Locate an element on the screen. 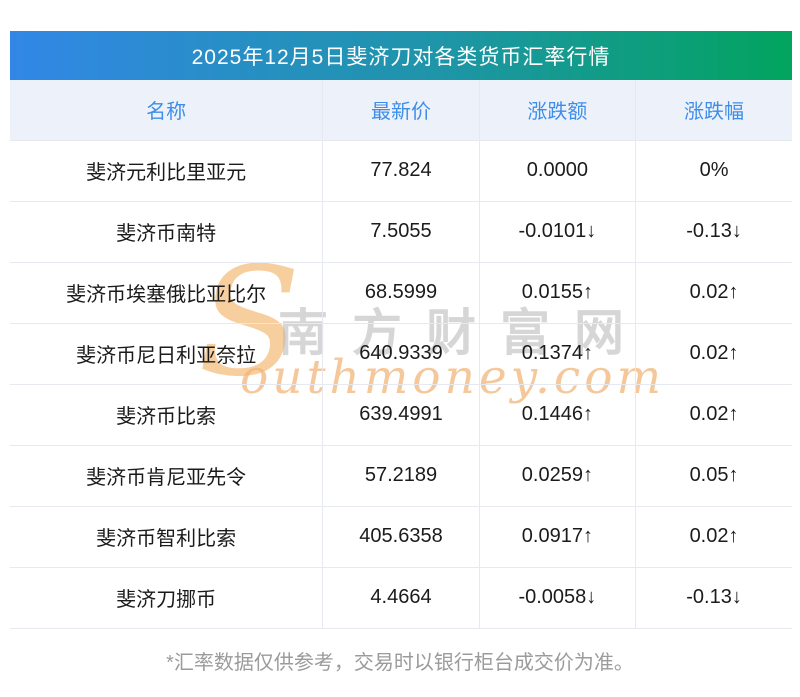  change-amount-cell: 0.0259↑ is located at coordinates (557, 475).